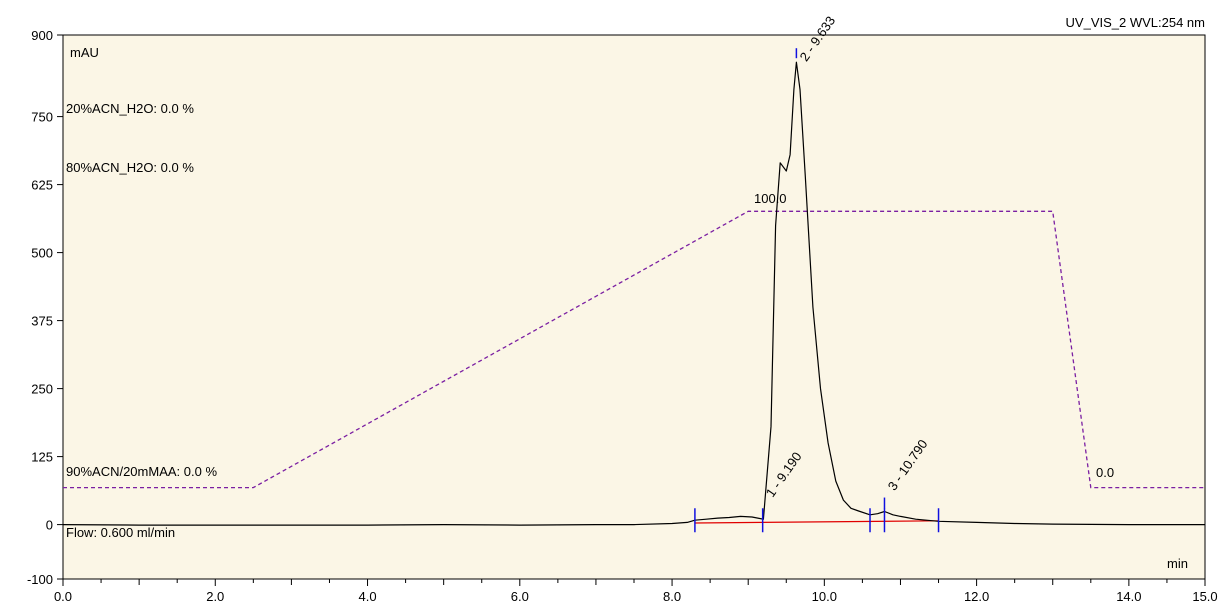 Image resolution: width=1227 pixels, height=609 pixels. Describe the element at coordinates (141, 471) in the screenshot. I see `method-label-90acn: 90%ACN/20mMAA: 0.0 %` at that location.